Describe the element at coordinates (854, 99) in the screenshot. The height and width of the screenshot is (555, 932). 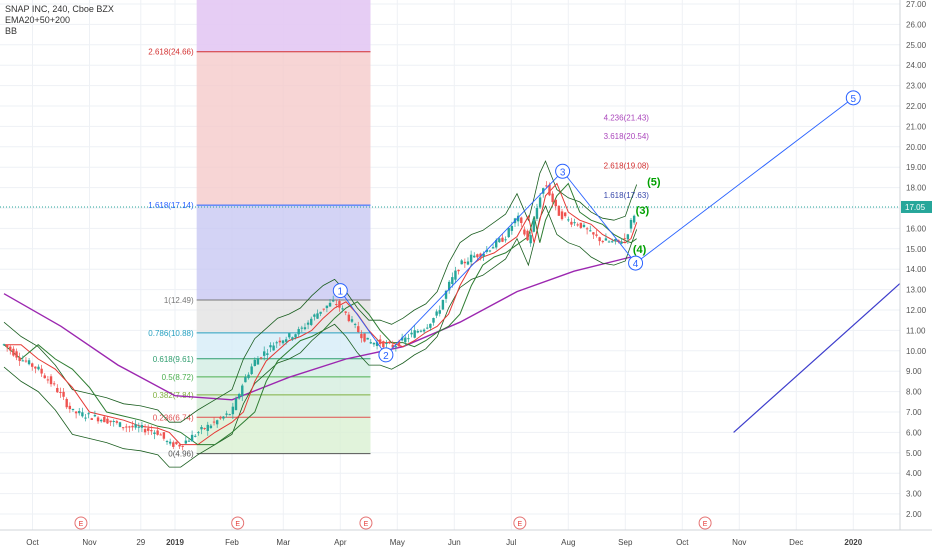
I see `wave-label-5: 5` at that location.